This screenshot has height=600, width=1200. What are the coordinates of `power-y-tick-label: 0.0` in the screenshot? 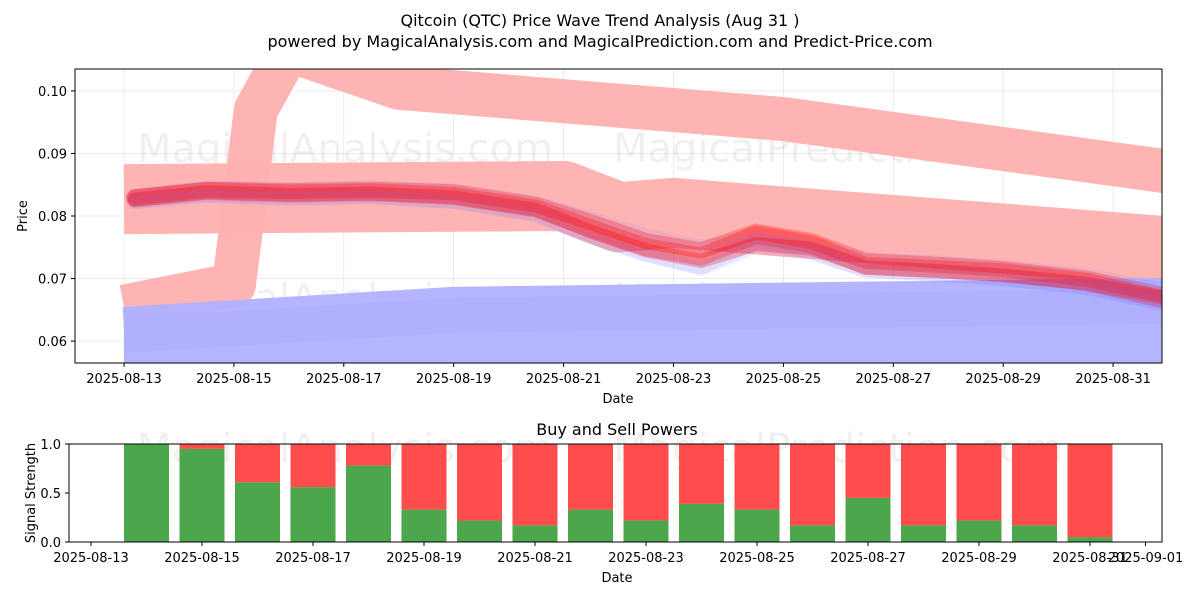 It's located at (50, 543).